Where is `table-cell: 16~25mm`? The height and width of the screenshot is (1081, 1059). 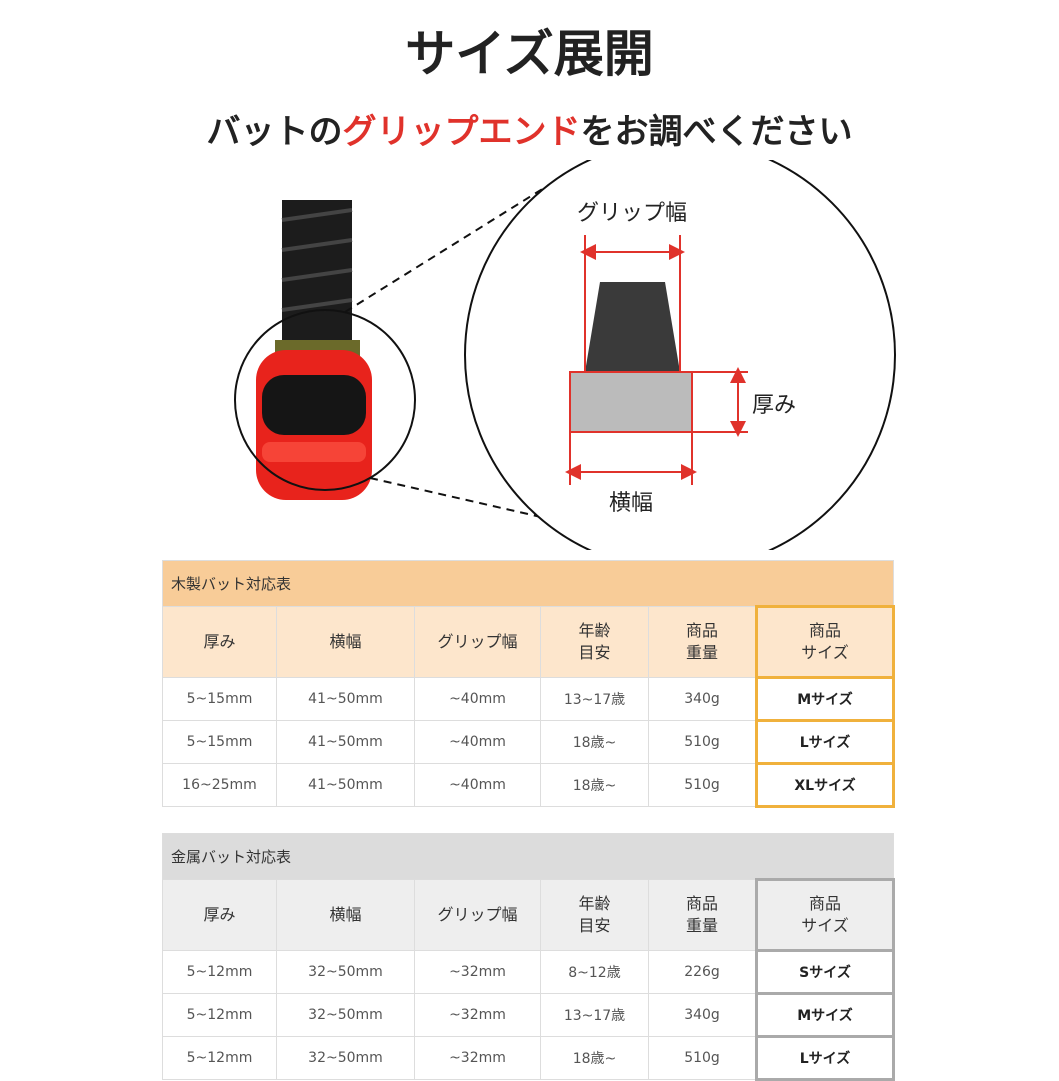
table-cell: 16~25mm is located at coordinates (219, 785).